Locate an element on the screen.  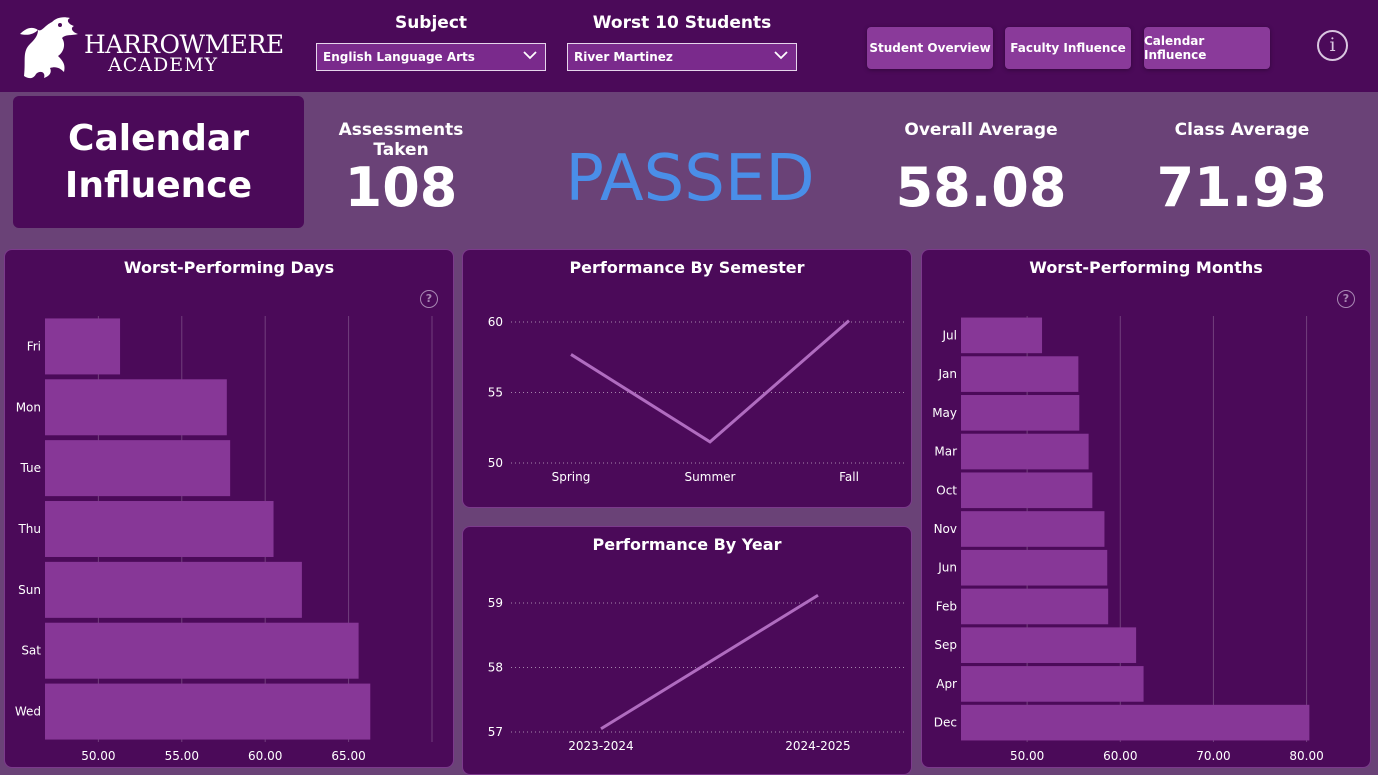
category-label: Tue is located at coordinates (31, 468).